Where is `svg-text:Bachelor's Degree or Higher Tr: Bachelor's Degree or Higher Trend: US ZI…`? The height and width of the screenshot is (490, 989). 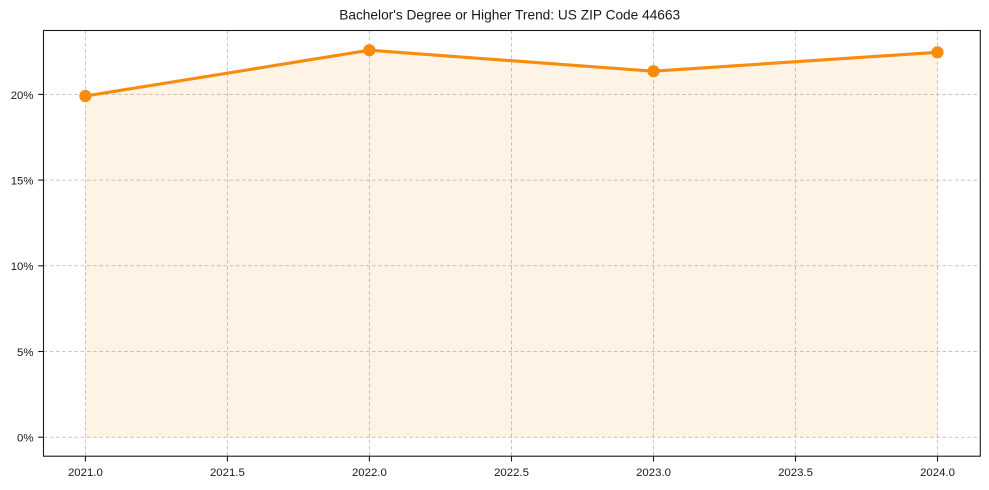
svg-text:Bachelor's Degree or Higher Tr: Bachelor's Degree or Higher Trend: US ZI… is located at coordinates (509, 14).